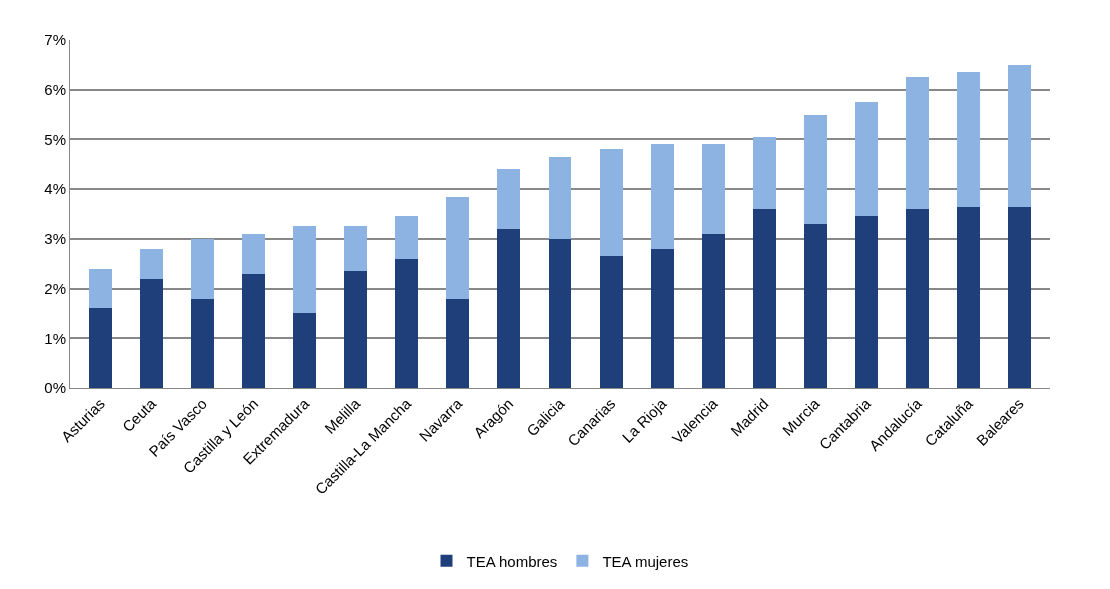  What do you see at coordinates (55, 139) in the screenshot?
I see `y-tick-label: 5%` at bounding box center [55, 139].